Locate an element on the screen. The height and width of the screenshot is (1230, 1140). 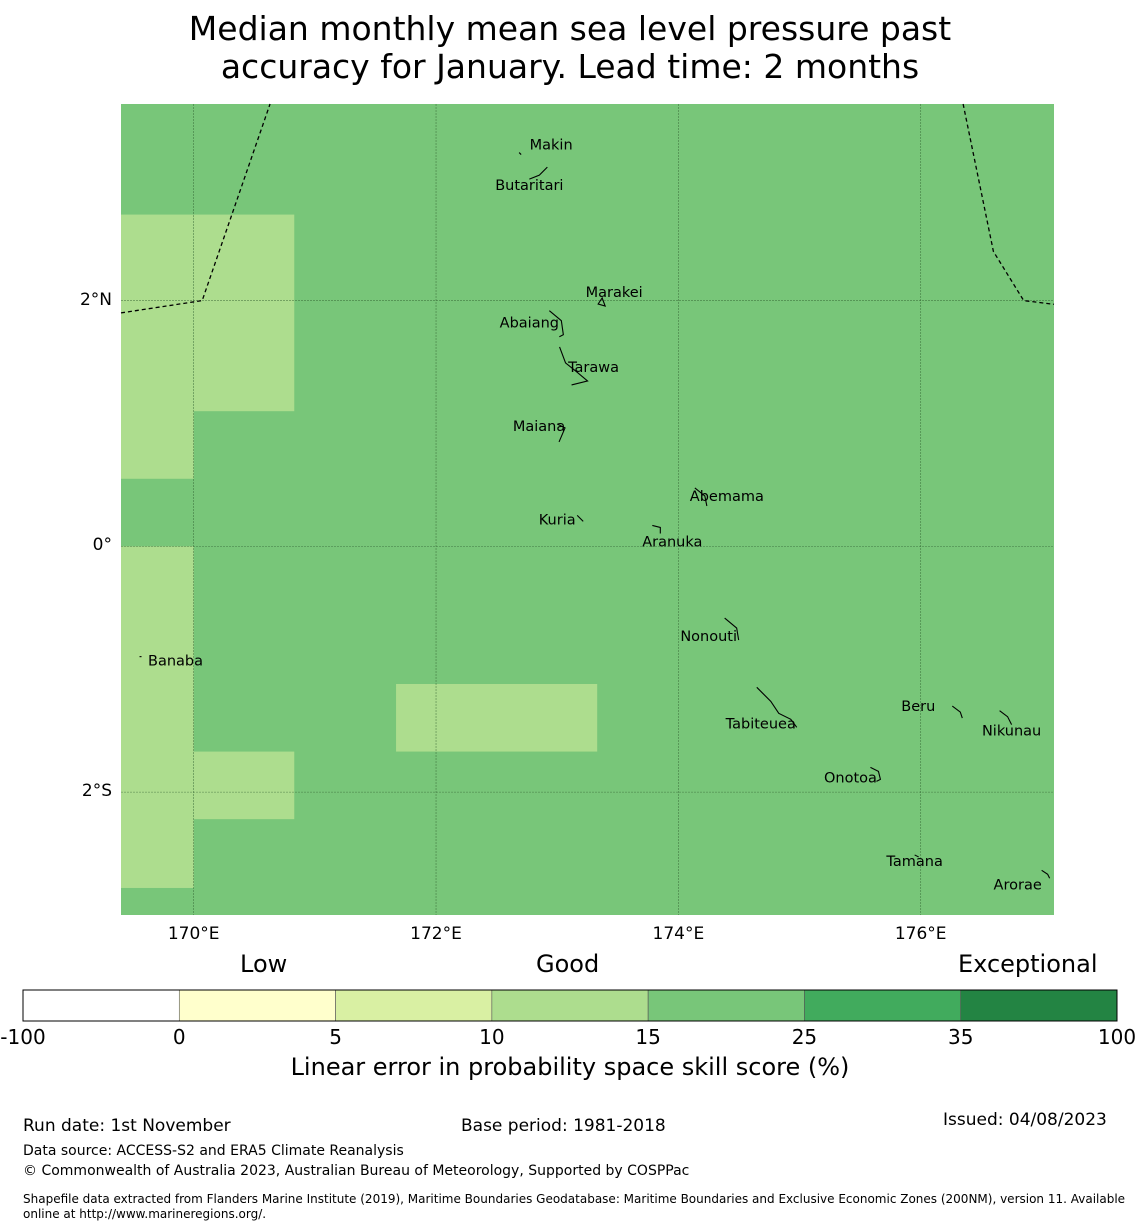
island-outline-tarawa is located at coordinates (574, 366).